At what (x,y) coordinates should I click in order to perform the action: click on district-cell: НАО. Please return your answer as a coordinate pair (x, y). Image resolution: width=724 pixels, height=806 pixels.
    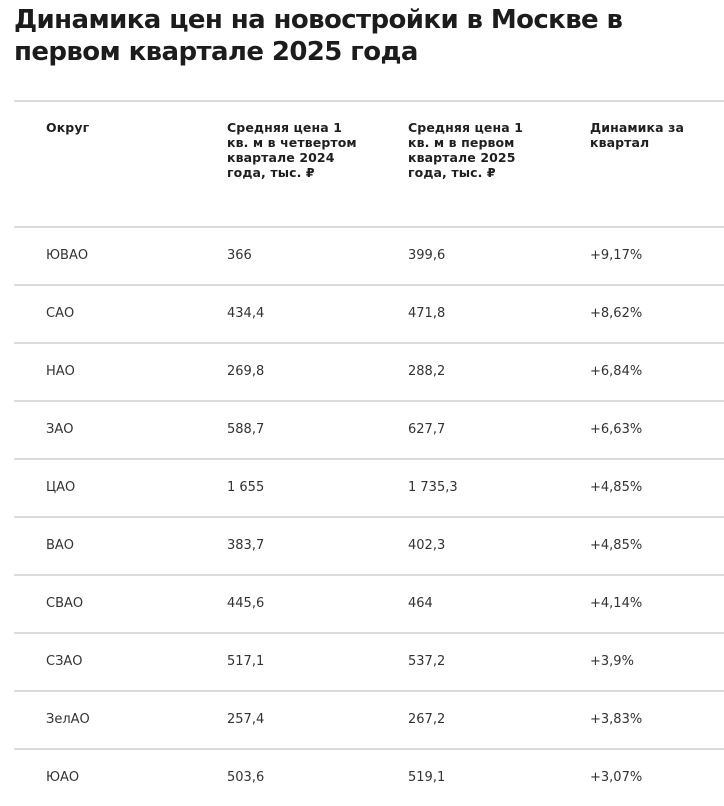
    Looking at the image, I should click on (60, 371).